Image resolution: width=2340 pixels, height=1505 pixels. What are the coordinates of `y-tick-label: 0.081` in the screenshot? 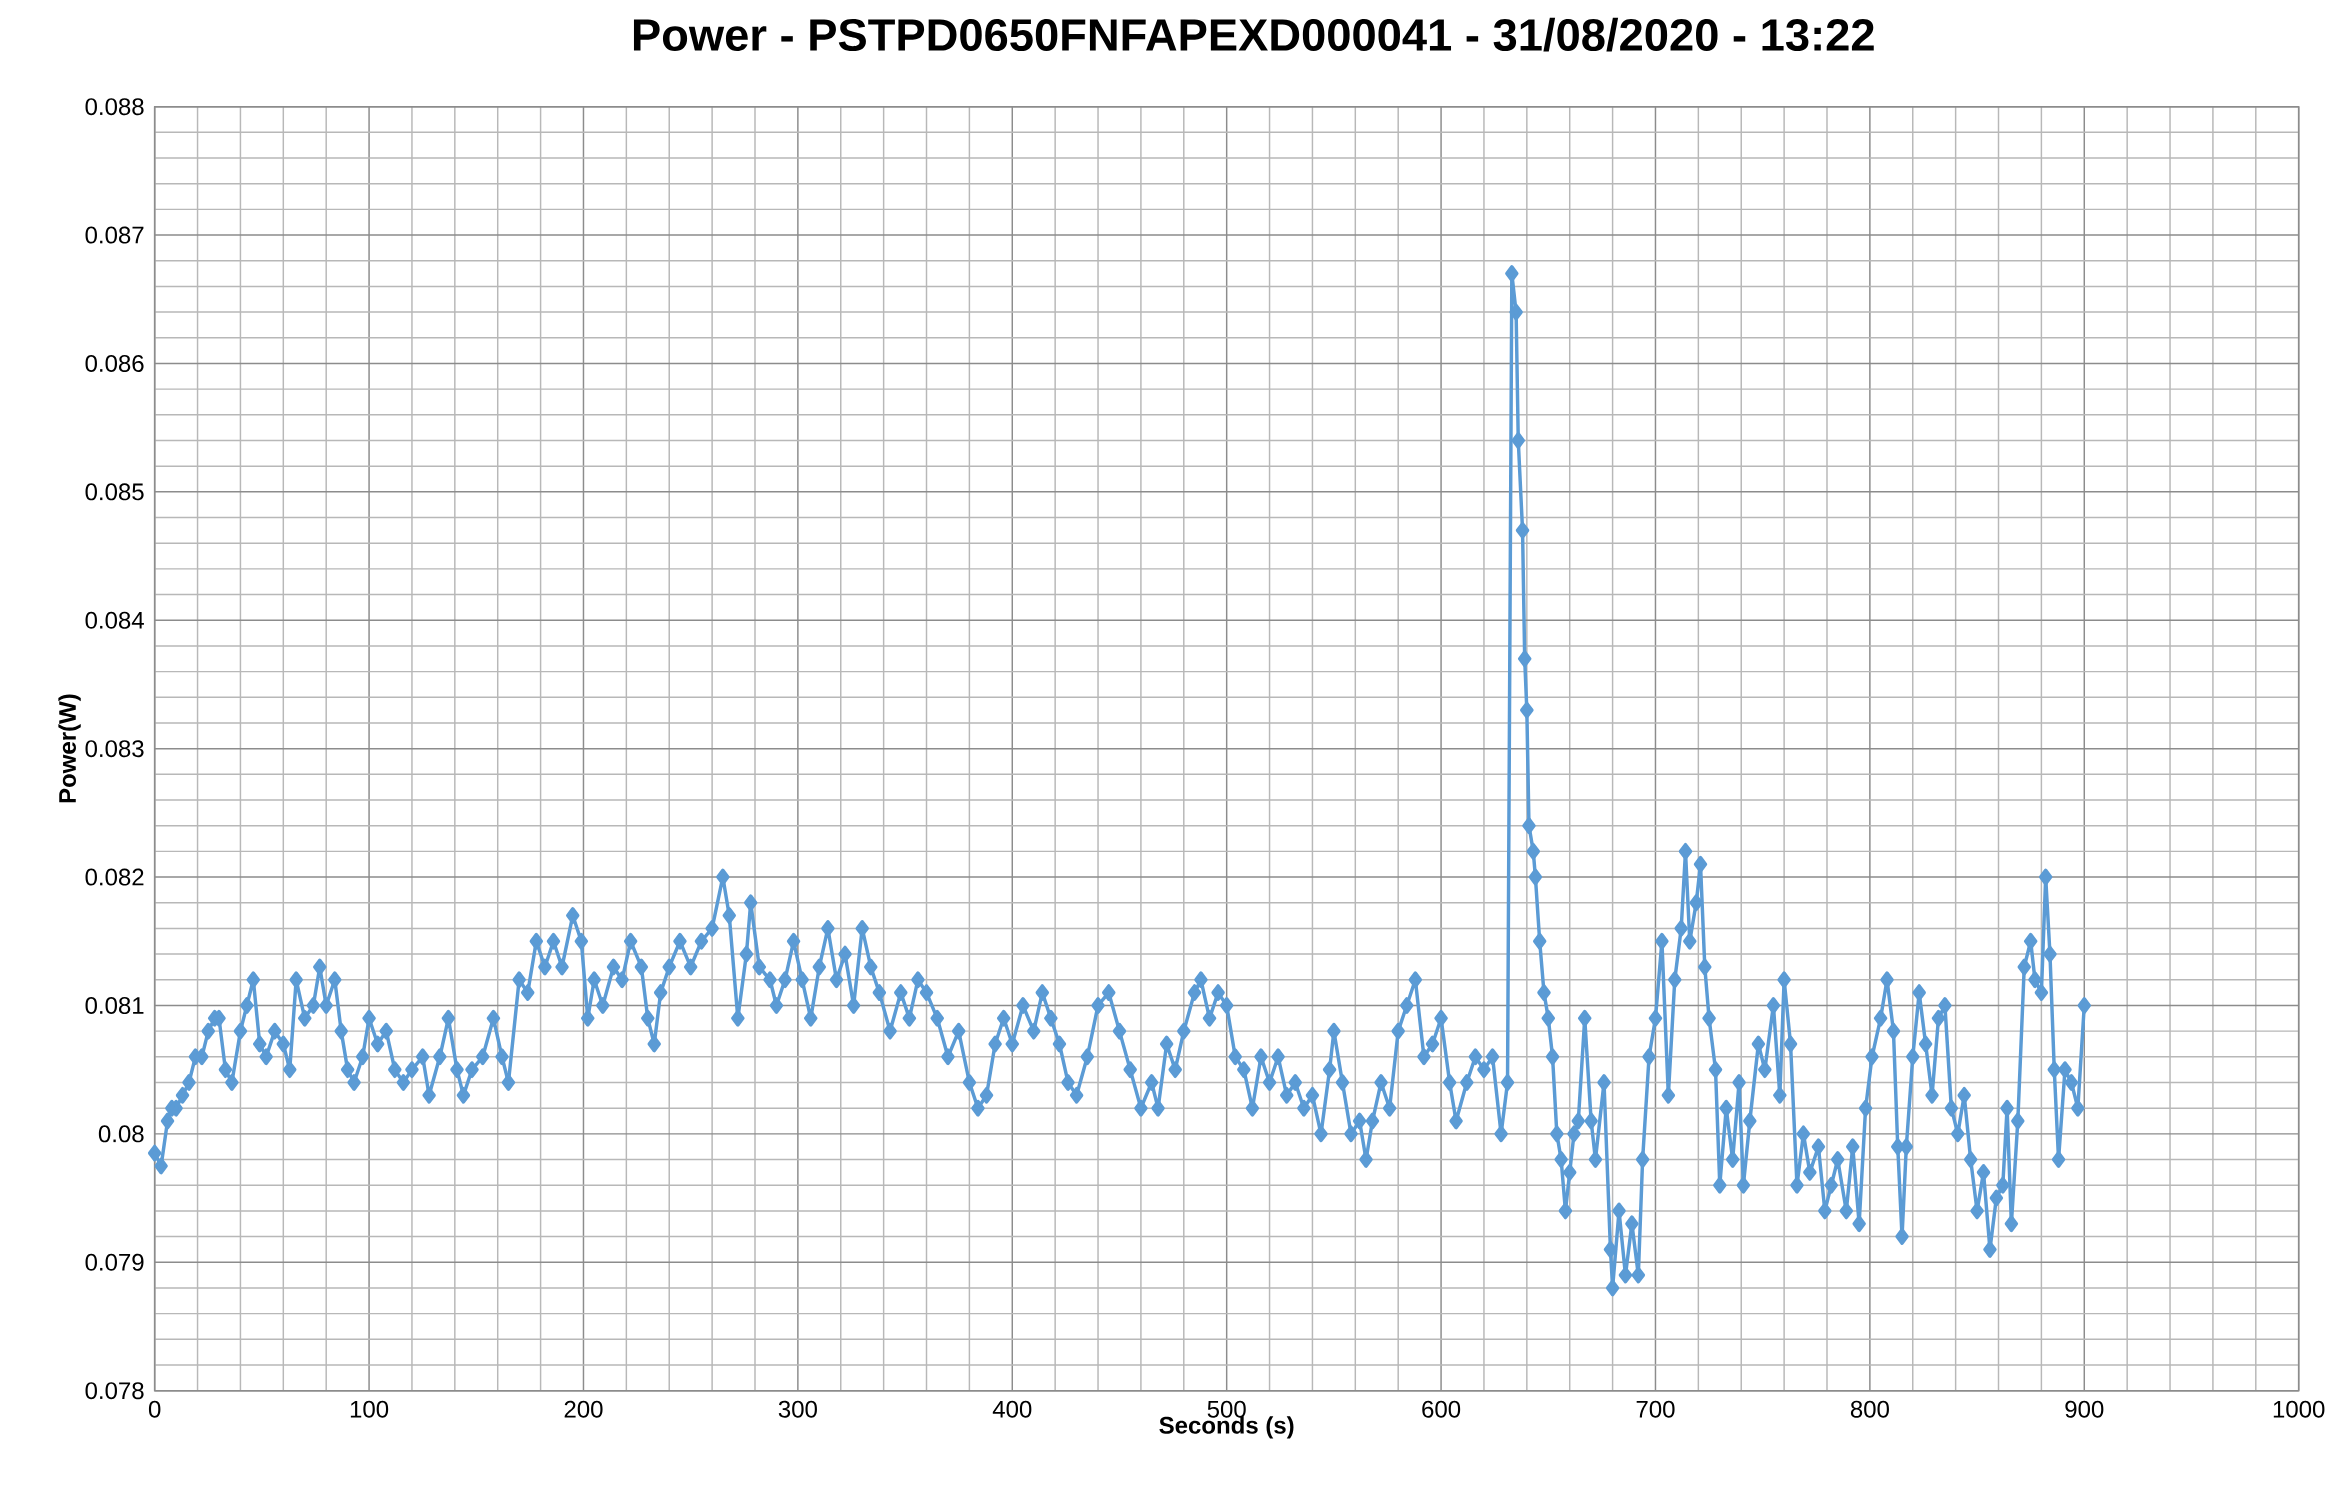 It's located at (114, 1005).